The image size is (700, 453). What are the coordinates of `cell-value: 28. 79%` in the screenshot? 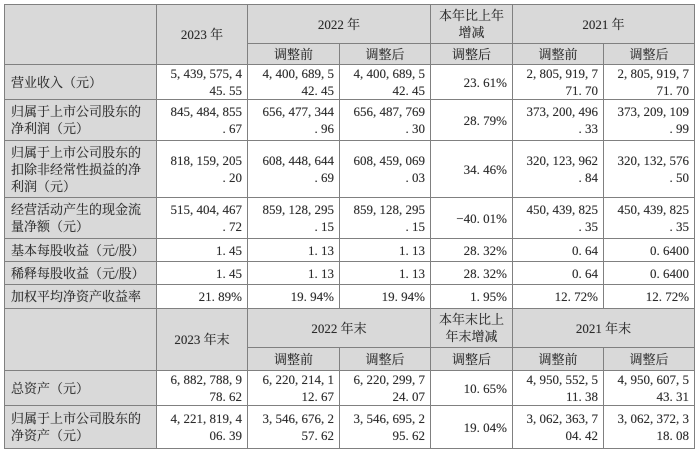 It's located at (472, 120).